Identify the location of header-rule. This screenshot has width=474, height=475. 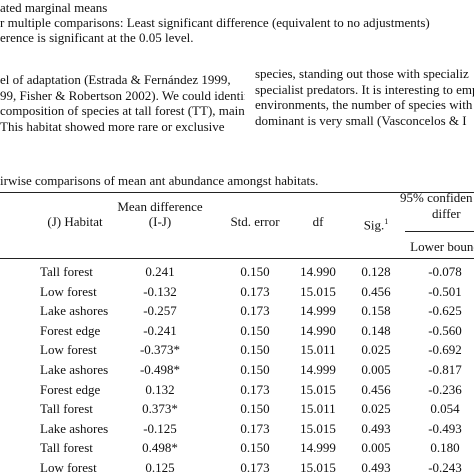
(237, 258).